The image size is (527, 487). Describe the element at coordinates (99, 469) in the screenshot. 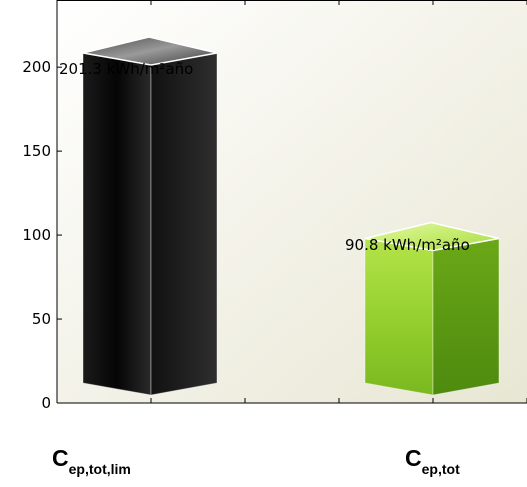

I see `category-label-subscript: ep,tot,lim` at that location.